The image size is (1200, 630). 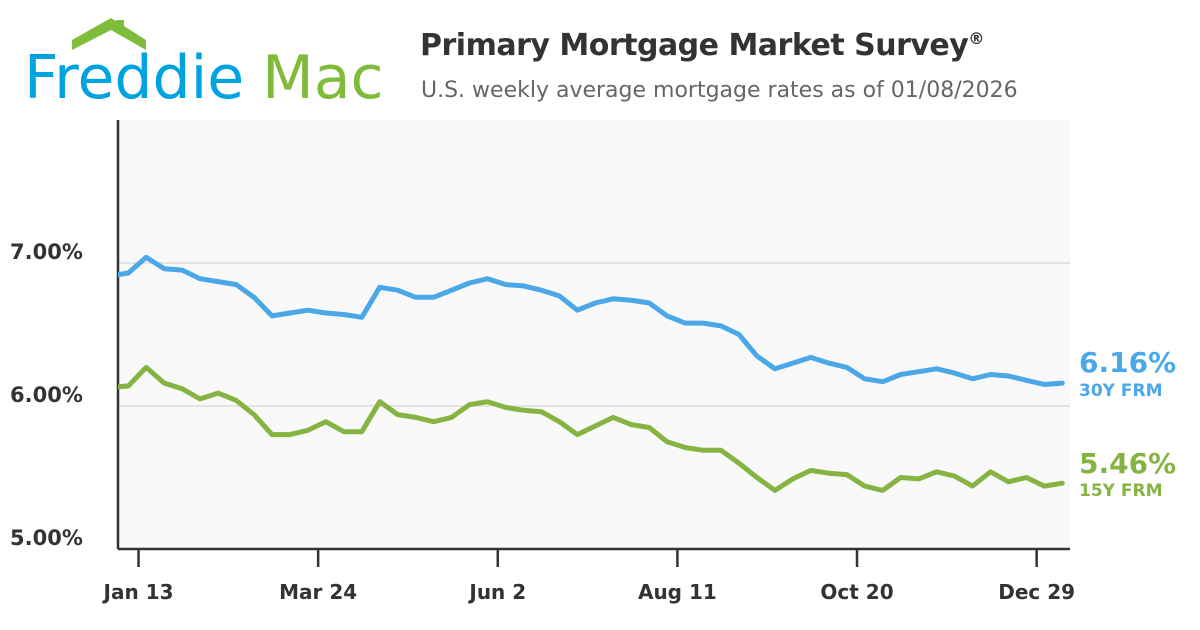 I want to click on latest-rate-label: 5.46%, so click(x=1127, y=463).